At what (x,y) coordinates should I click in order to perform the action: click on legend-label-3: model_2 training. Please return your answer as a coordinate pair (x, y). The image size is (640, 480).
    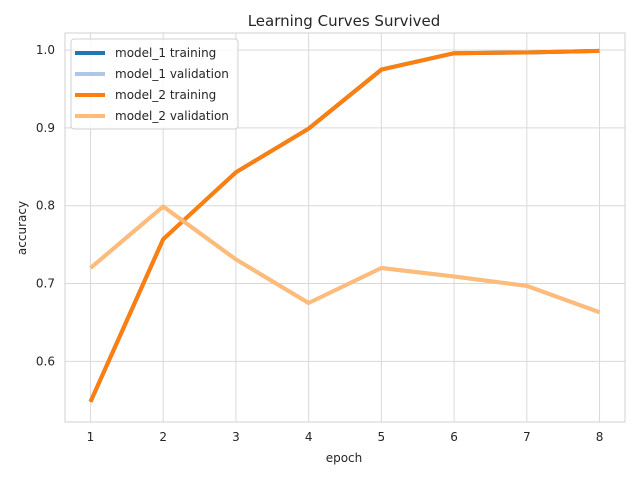
    Looking at the image, I should click on (165, 95).